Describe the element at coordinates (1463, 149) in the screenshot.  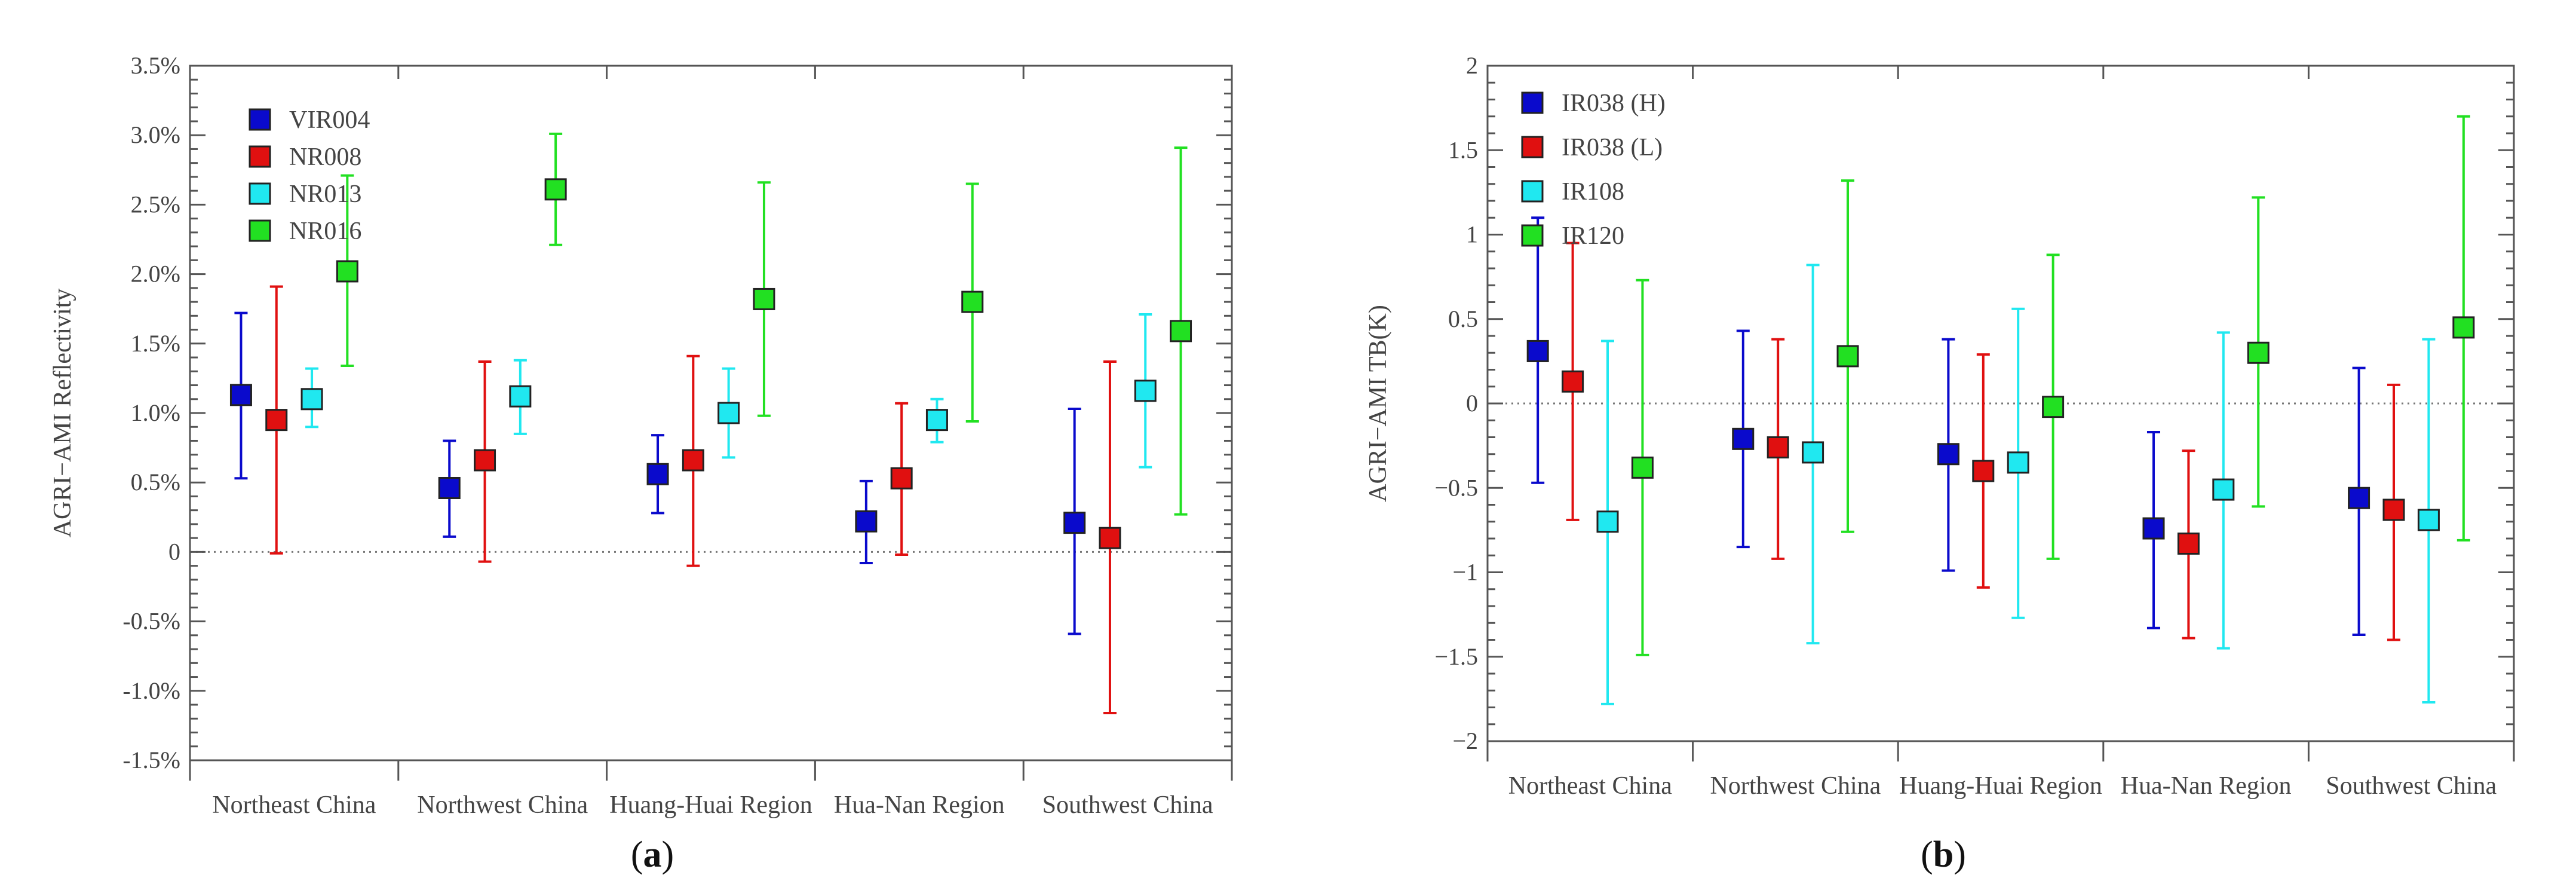
I see `y-tick-label: 1.5` at that location.